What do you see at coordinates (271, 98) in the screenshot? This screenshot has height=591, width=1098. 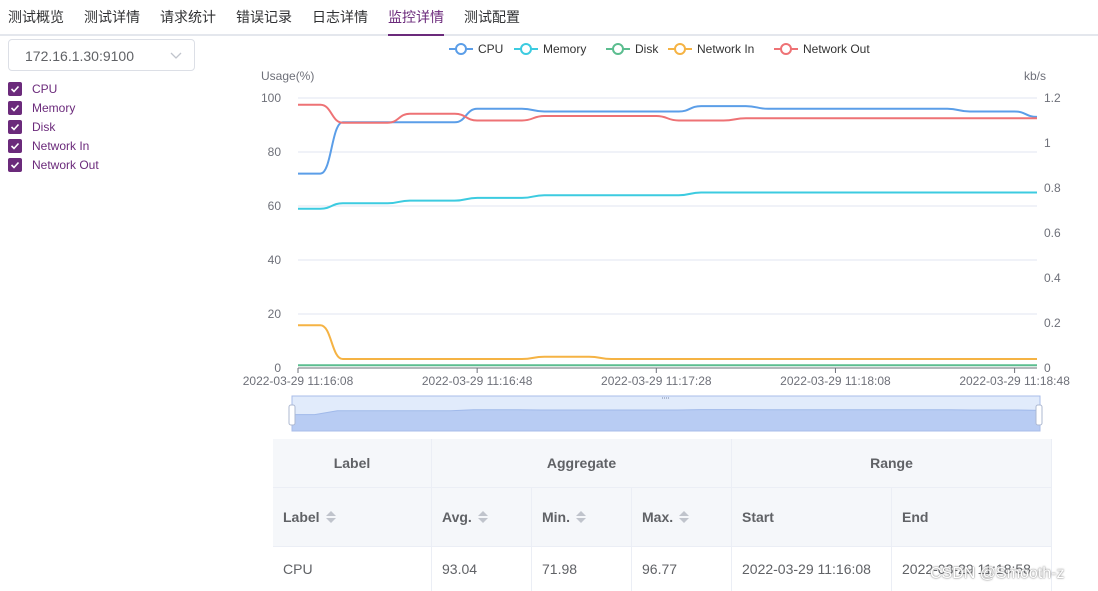 I see `y-tick-label-left: 100` at bounding box center [271, 98].